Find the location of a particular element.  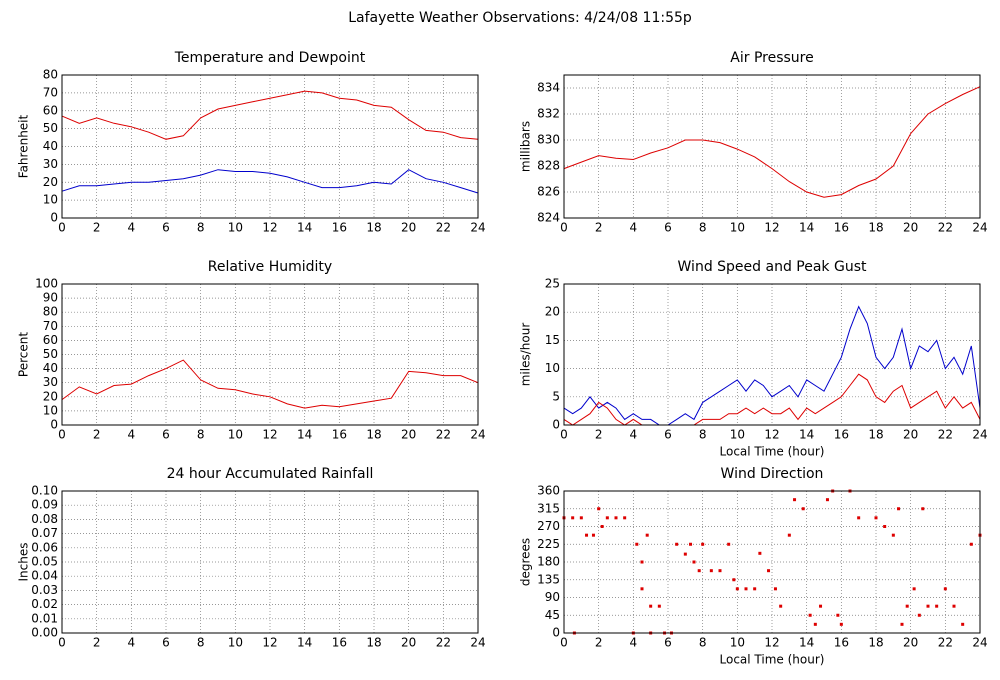

chart-title: 24 hour Accumulated Rainfall is located at coordinates (270, 474).